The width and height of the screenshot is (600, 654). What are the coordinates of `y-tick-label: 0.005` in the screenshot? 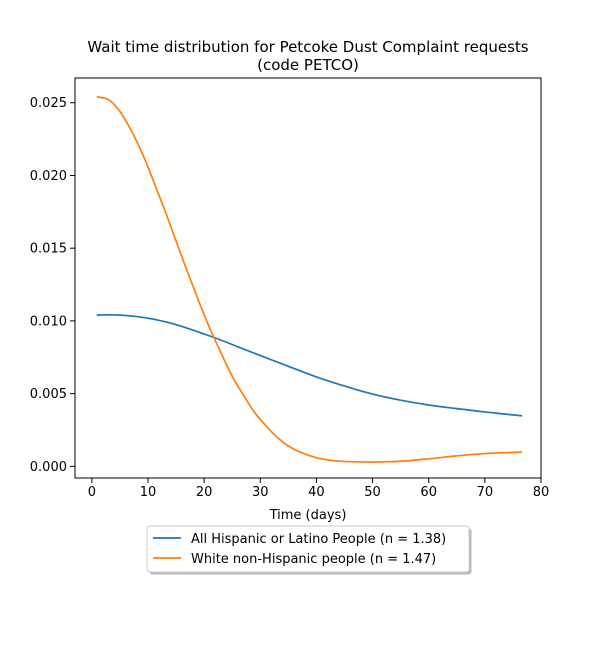 It's located at (48, 394).